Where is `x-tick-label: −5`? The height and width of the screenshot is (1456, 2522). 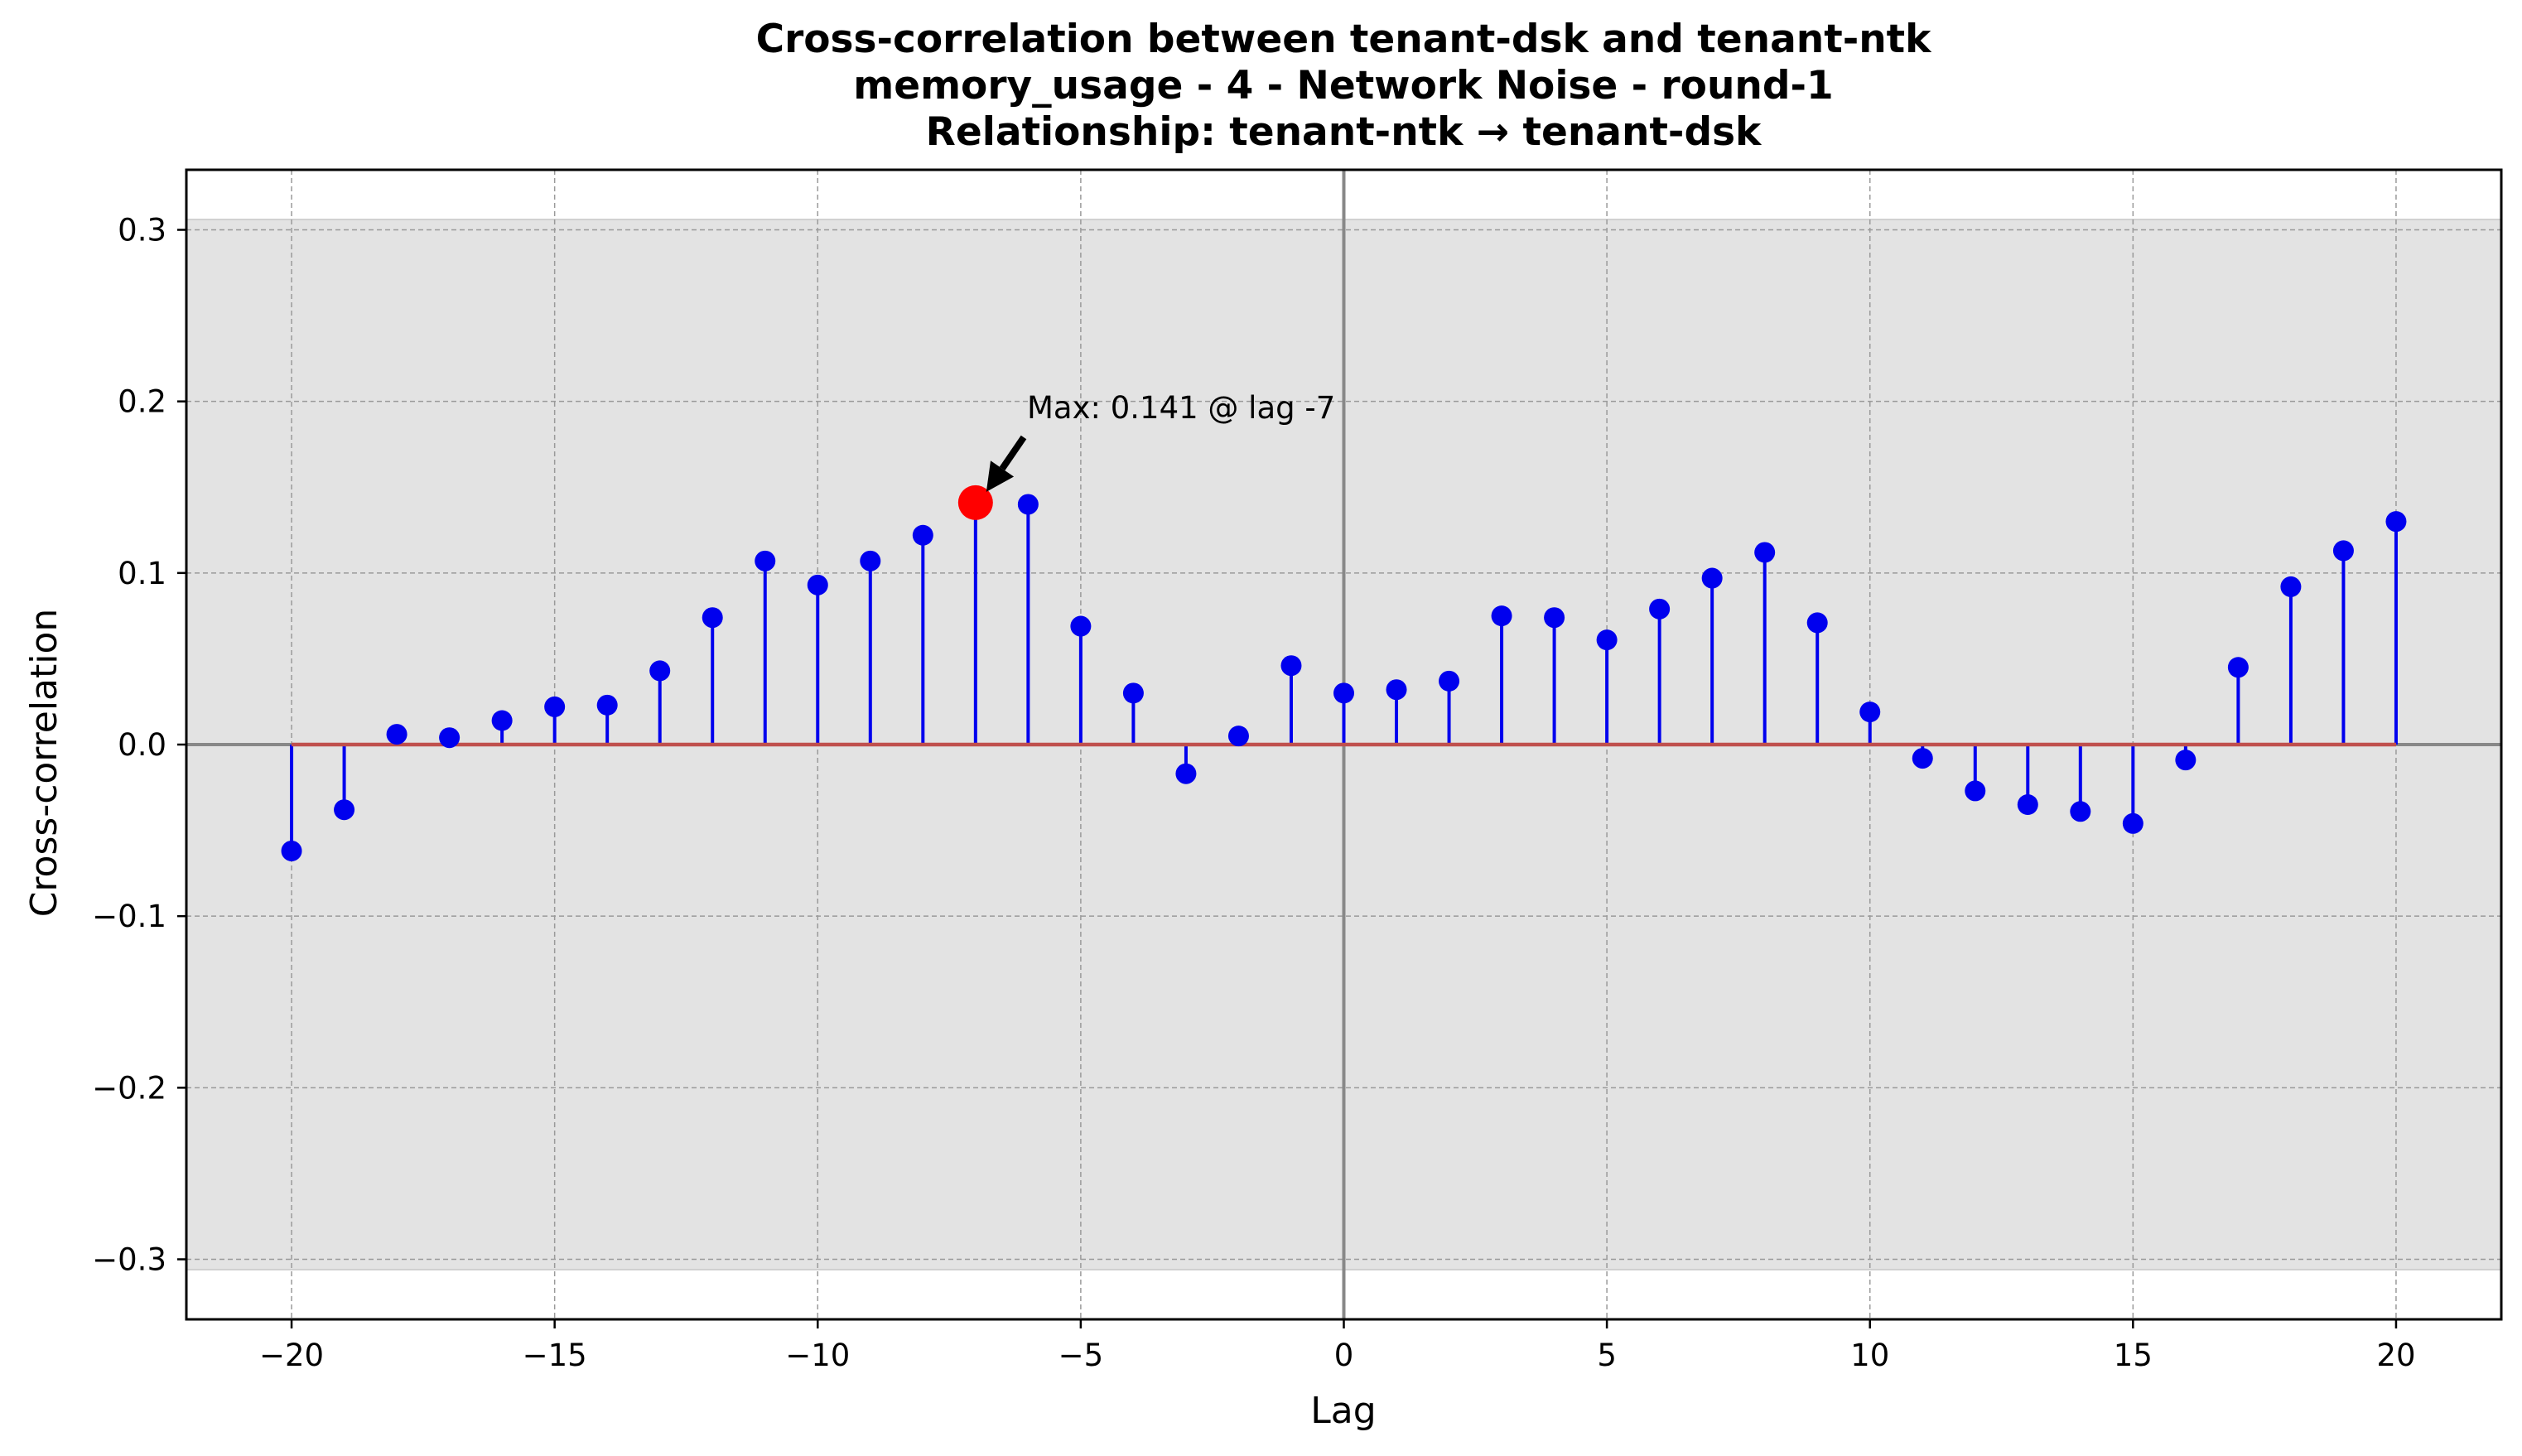
x-tick-label: −5 is located at coordinates (1081, 1355).